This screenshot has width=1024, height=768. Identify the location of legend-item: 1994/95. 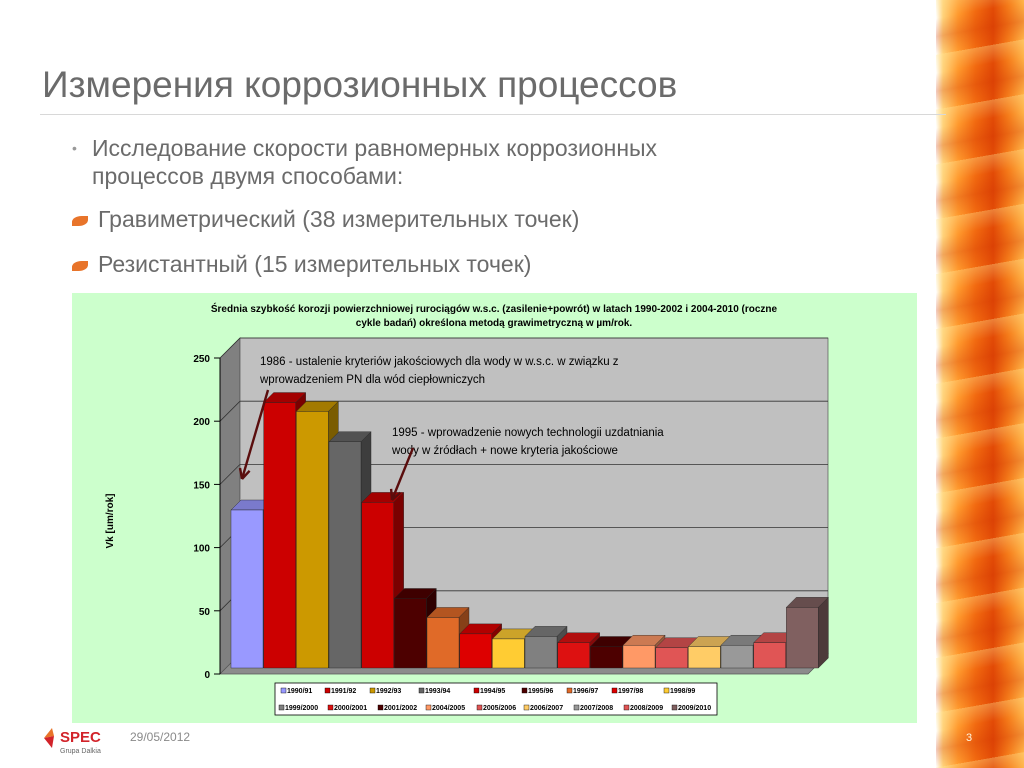
(489, 691).